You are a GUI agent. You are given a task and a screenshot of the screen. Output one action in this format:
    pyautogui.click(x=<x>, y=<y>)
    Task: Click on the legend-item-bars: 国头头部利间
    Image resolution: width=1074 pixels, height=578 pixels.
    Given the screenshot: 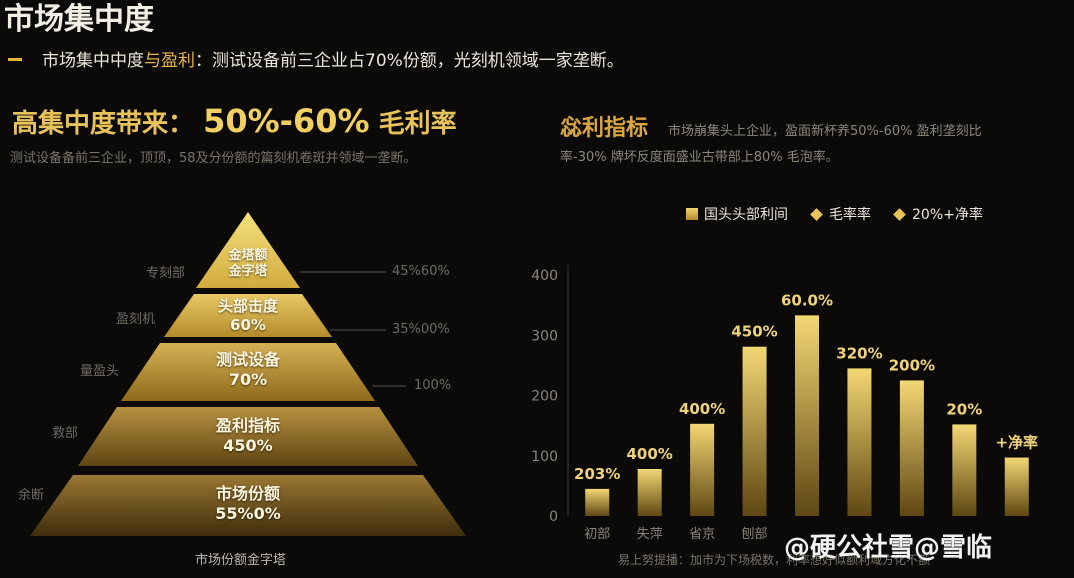 What is the action you would take?
    pyautogui.click(x=737, y=214)
    